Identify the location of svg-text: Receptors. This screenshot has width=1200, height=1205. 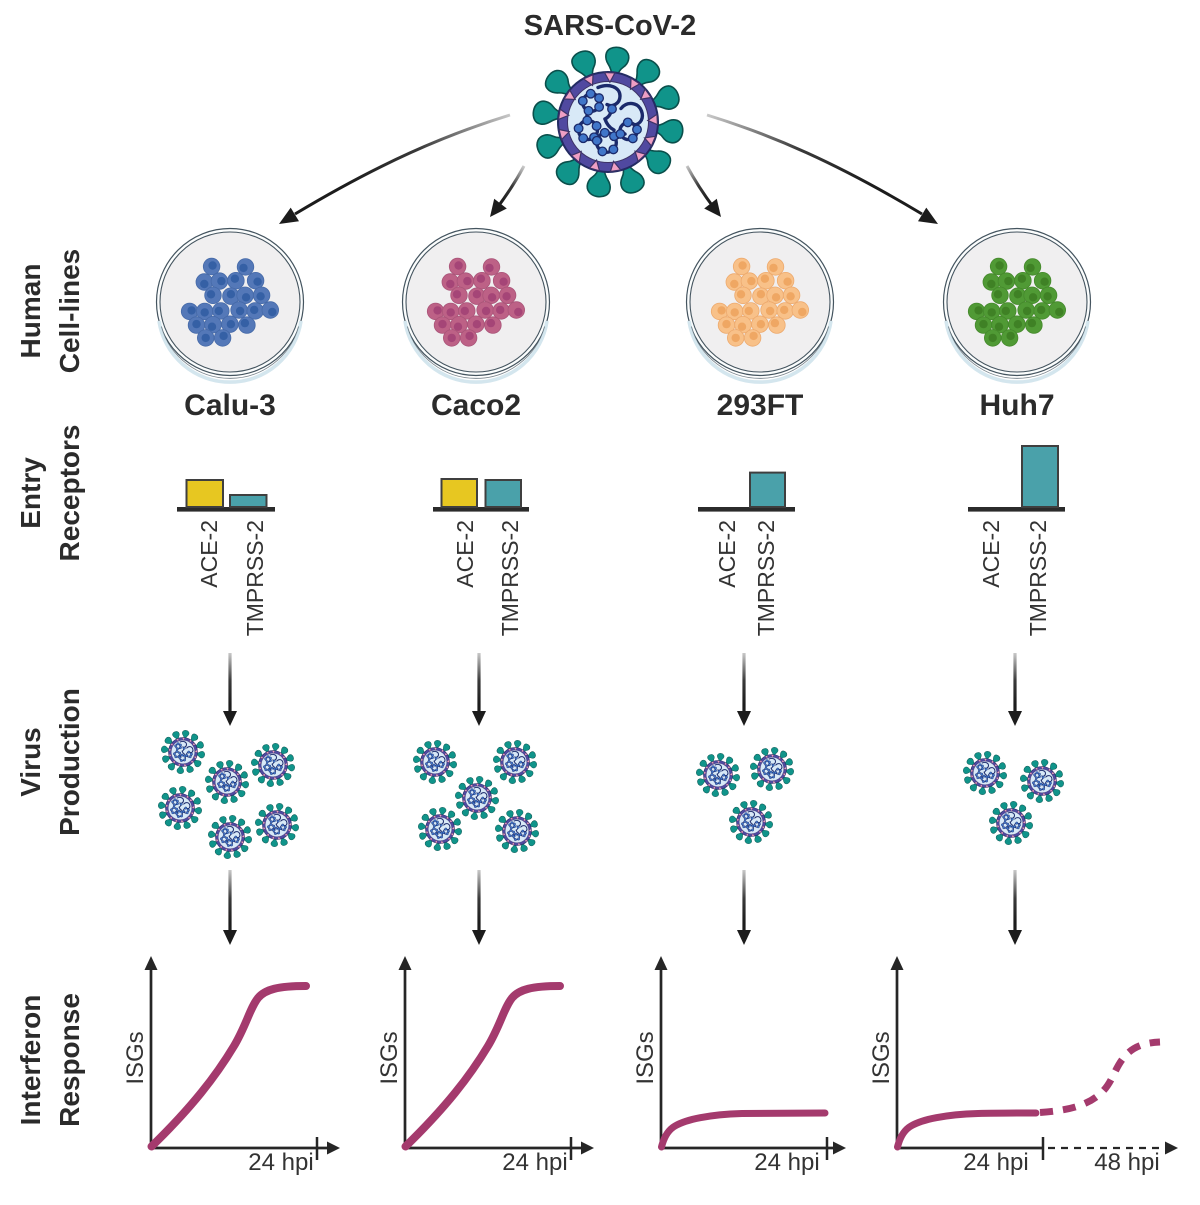
(69, 493).